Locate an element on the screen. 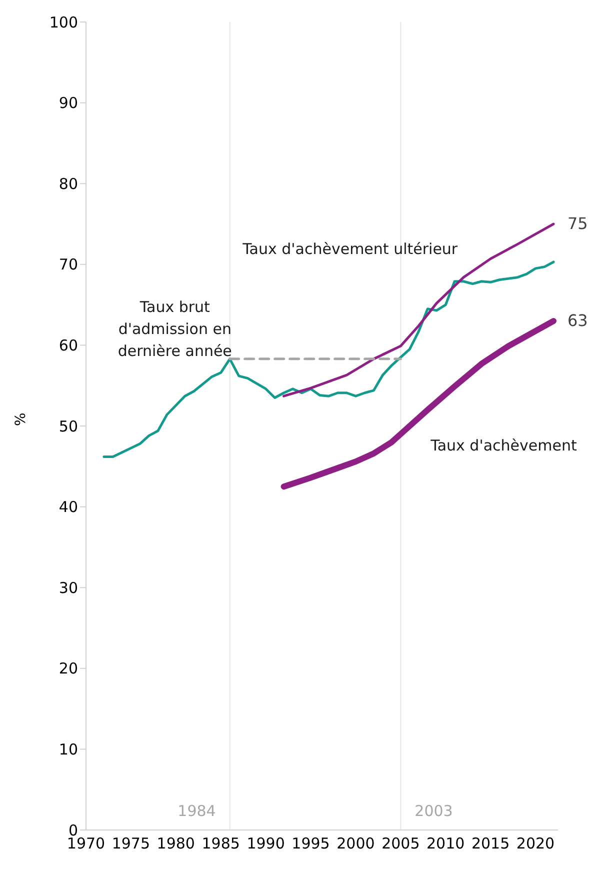 This screenshot has width=606, height=878. line-series is located at coordinates (418, 310).